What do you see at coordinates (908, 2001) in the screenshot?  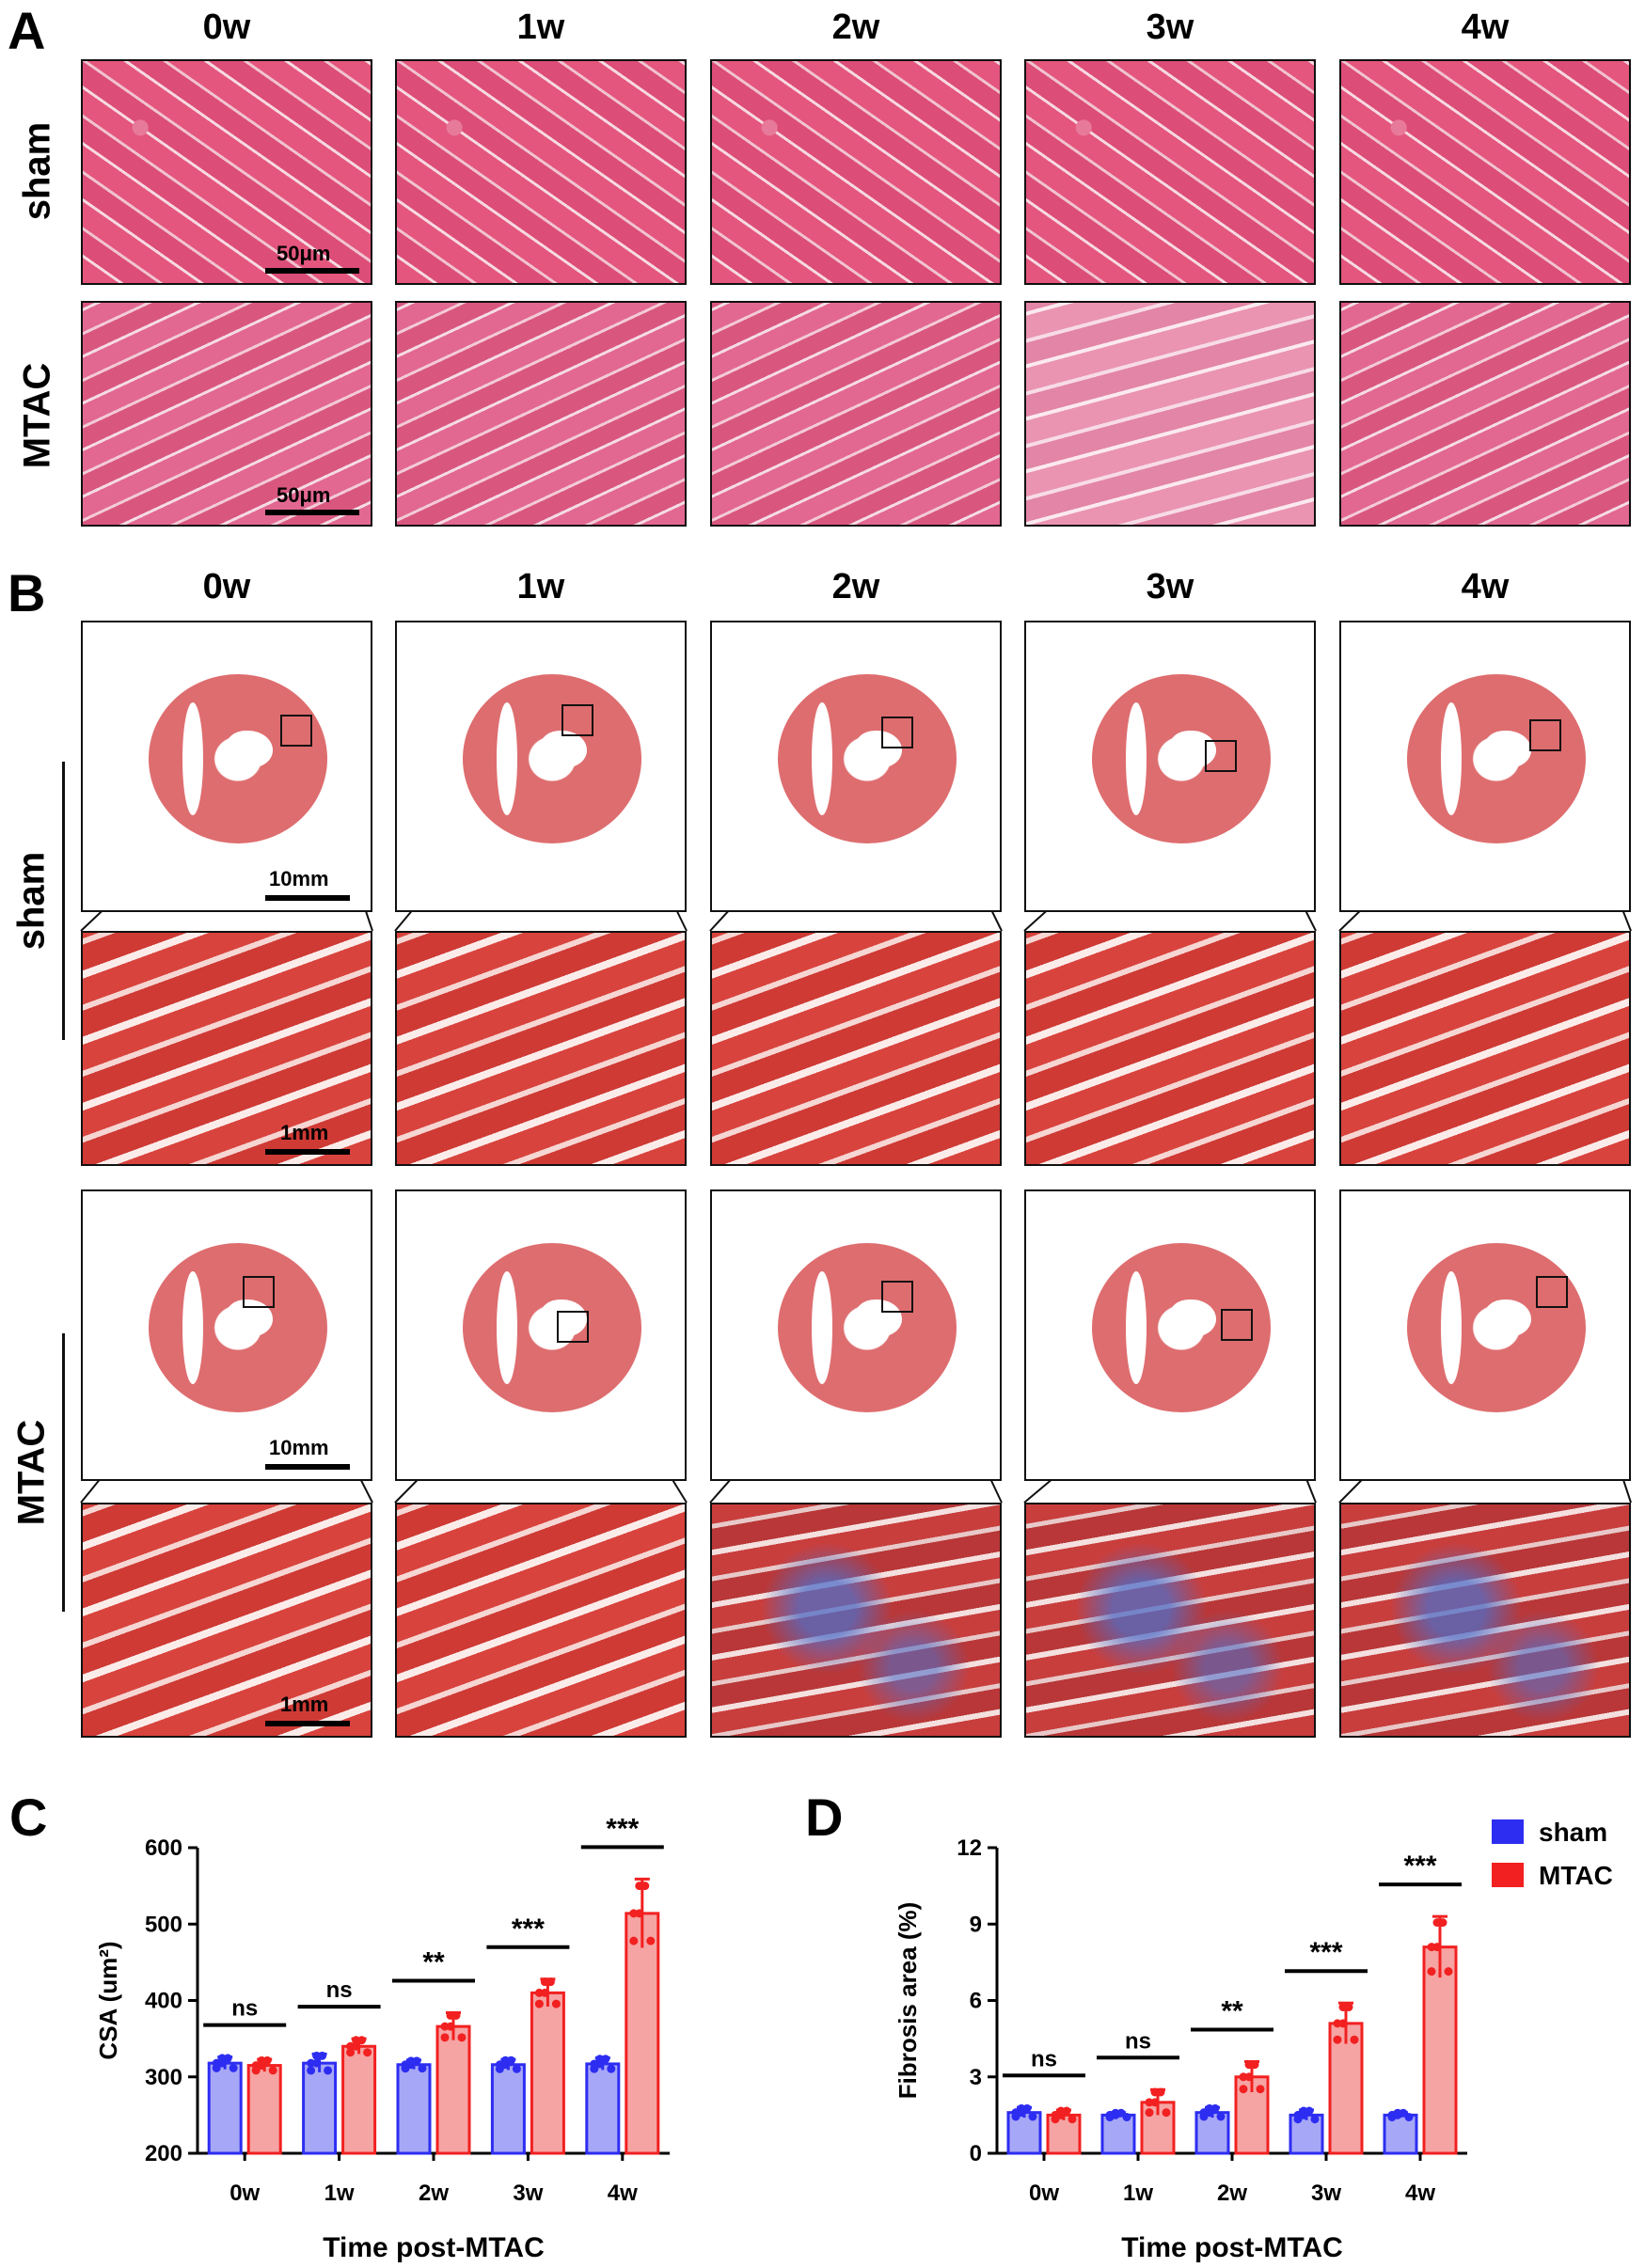 I see `y-axis-label: Fibrosis area (%)` at bounding box center [908, 2001].